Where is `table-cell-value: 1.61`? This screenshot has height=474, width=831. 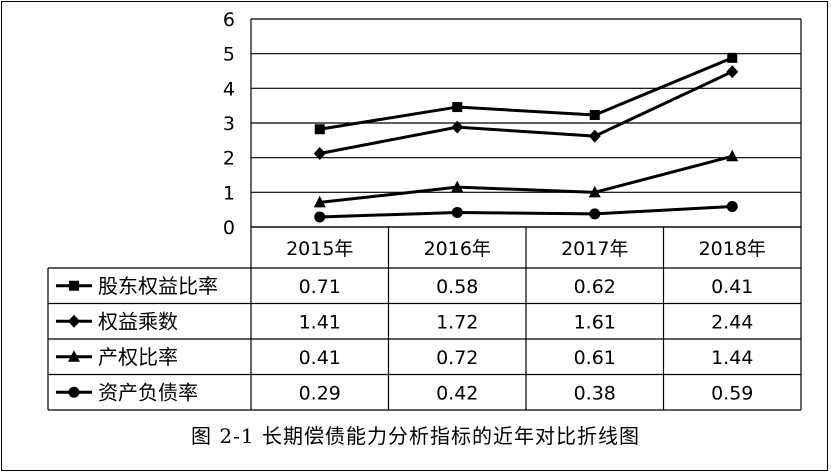
table-cell-value: 1.61 is located at coordinates (595, 322).